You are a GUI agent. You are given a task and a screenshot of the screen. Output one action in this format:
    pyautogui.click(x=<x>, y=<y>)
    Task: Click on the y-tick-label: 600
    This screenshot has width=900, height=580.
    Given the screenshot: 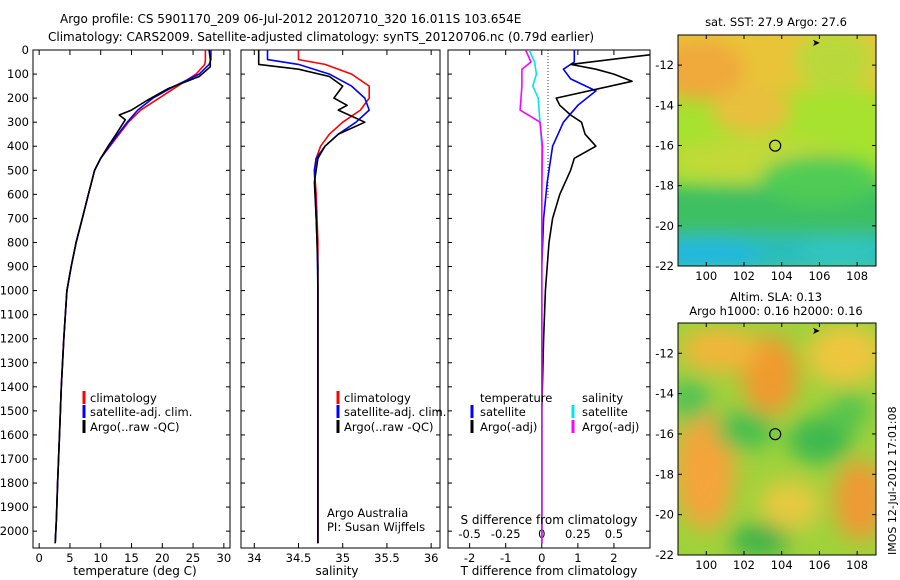 What is the action you would take?
    pyautogui.click(x=18, y=194)
    